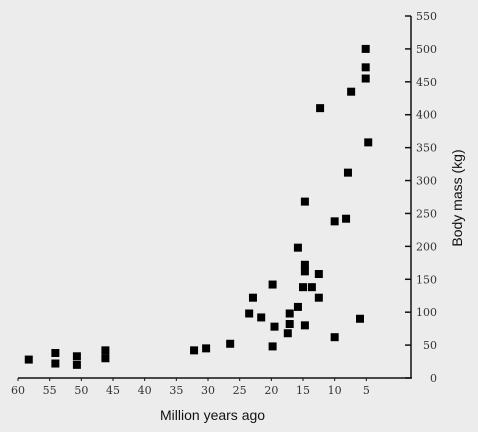  What do you see at coordinates (426, 49) in the screenshot?
I see `y-tick-label: 500` at bounding box center [426, 49].